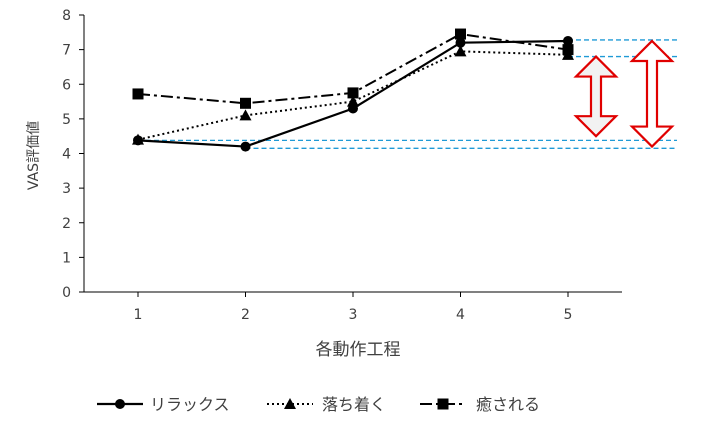 The height and width of the screenshot is (425, 702). I want to click on x-tick-label: 1, so click(138, 315).